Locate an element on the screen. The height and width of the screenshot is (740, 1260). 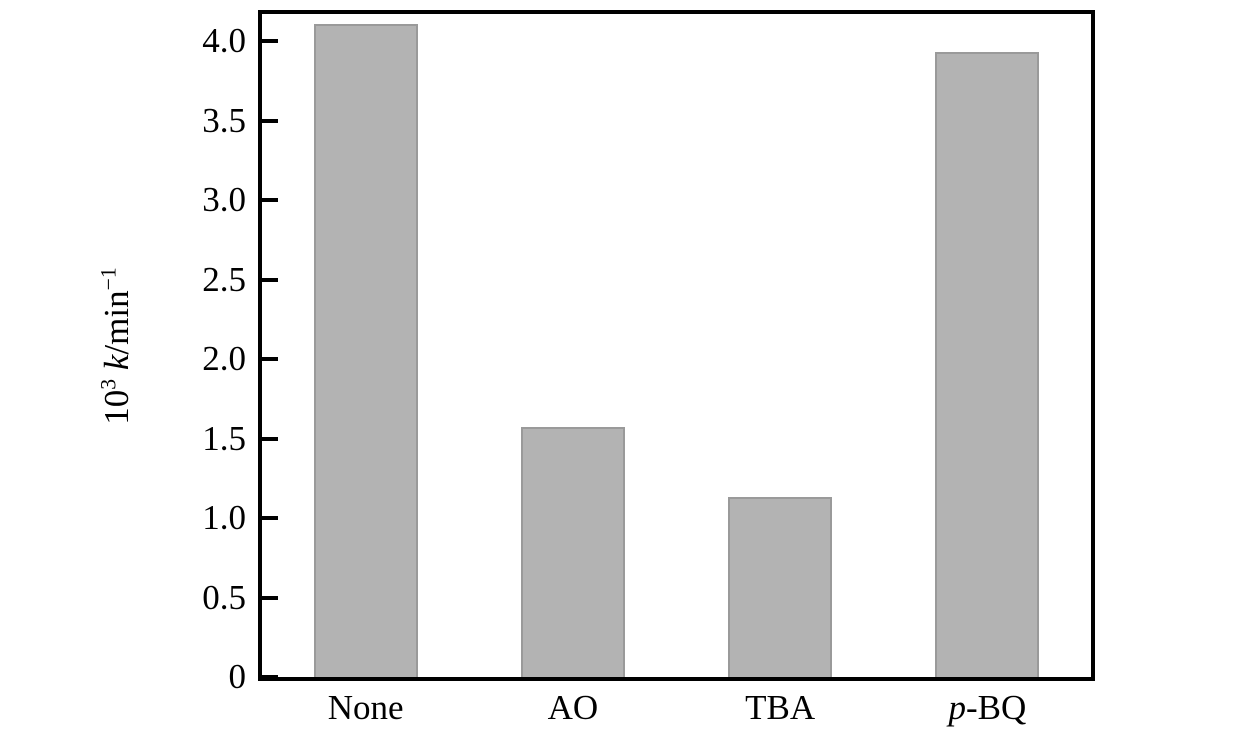
y-tick-label: 3.5 is located at coordinates (224, 120).